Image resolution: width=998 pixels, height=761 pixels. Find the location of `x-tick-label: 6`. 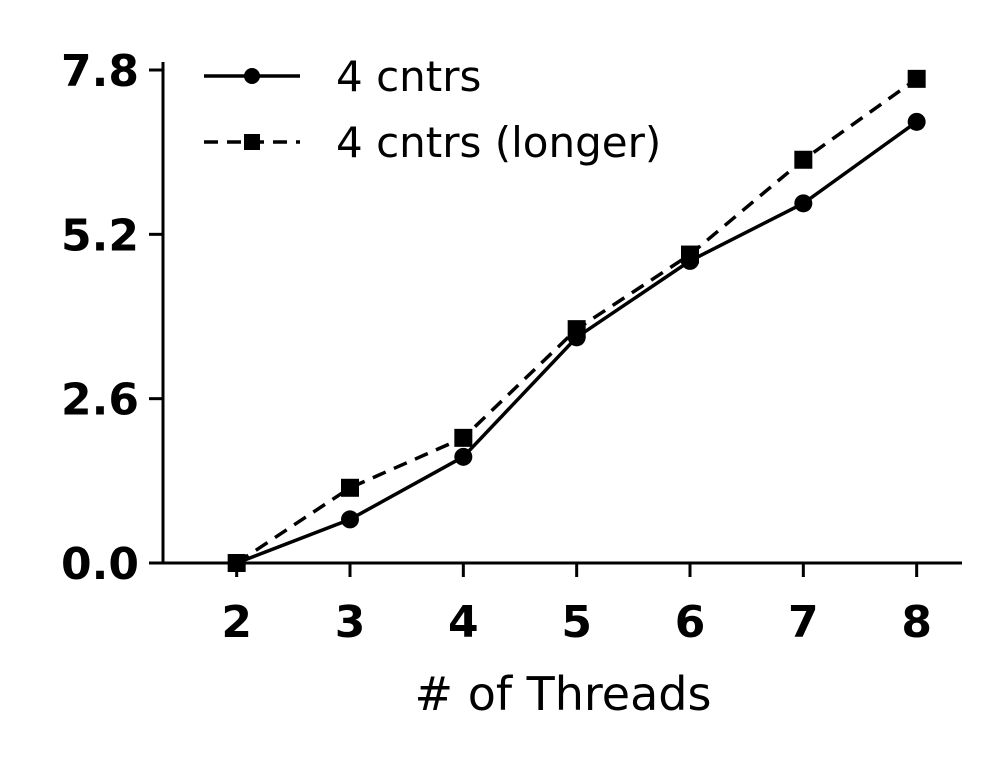

x-tick-label: 6 is located at coordinates (690, 622).